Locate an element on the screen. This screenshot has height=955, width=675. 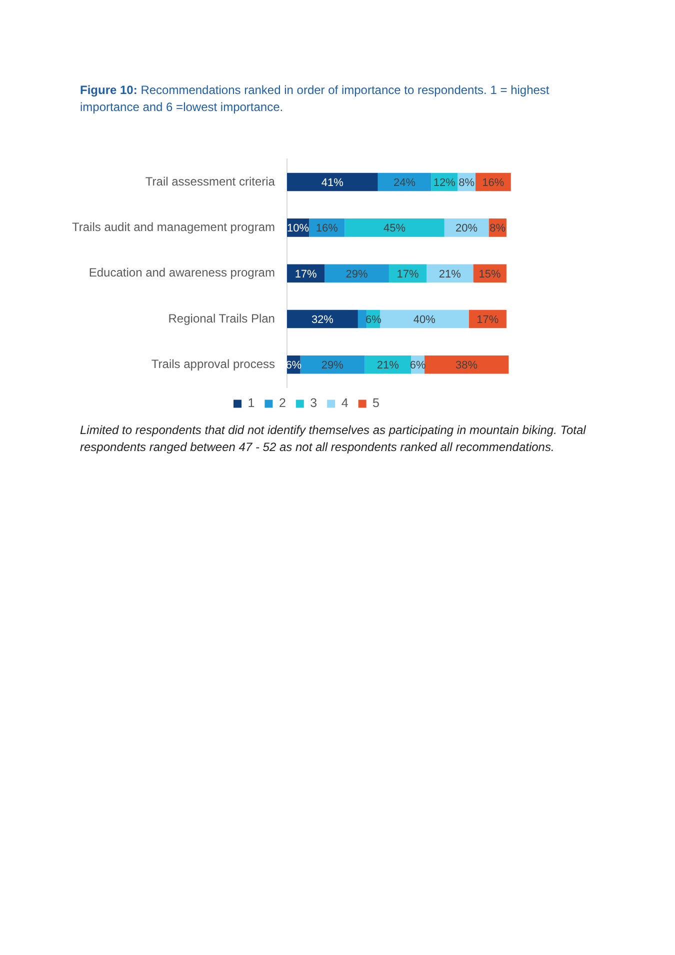
legend-label: 3 is located at coordinates (314, 403).